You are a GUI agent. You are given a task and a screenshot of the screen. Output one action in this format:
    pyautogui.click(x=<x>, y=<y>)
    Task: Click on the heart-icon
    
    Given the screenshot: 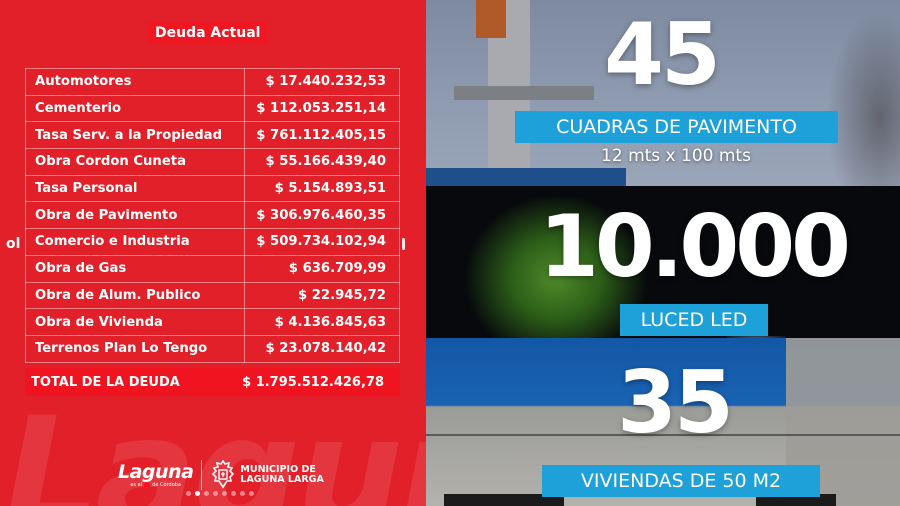 What is the action you would take?
    pyautogui.click(x=147, y=484)
    